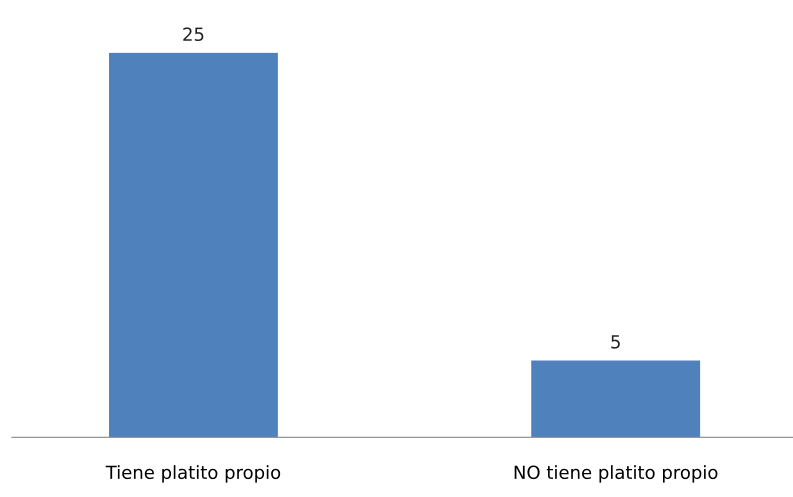 Image resolution: width=793 pixels, height=497 pixels. Describe the element at coordinates (616, 474) in the screenshot. I see `x-tick-label: NO tiene platito propio` at that location.